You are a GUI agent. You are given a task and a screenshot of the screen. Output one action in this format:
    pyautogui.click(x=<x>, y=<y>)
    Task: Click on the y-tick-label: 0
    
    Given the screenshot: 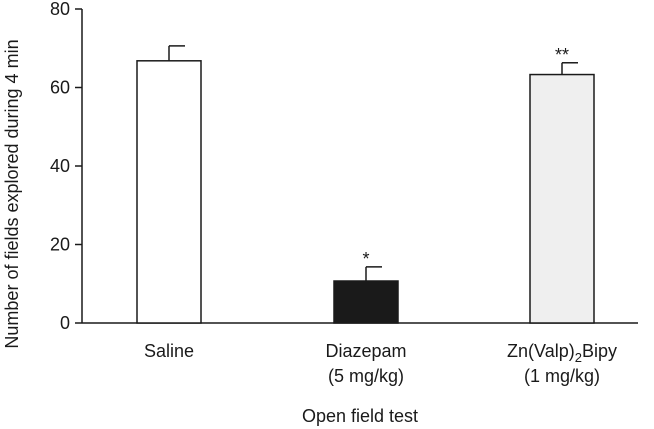 What is the action you would take?
    pyautogui.click(x=65, y=323)
    